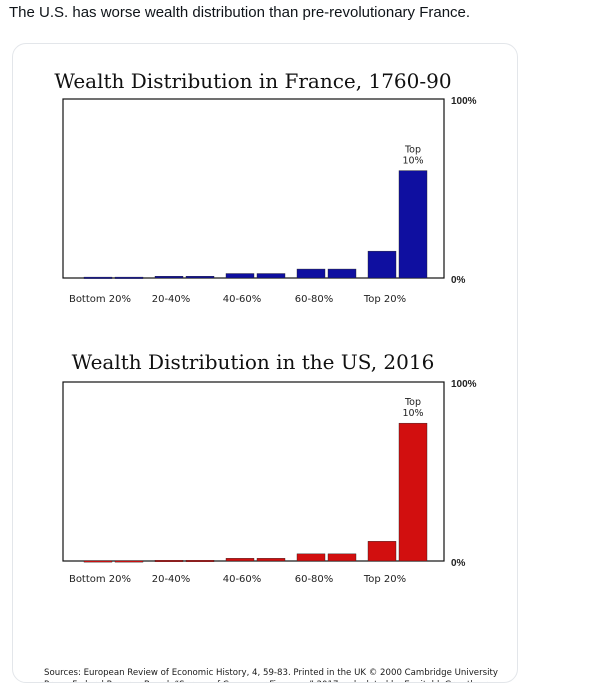 The width and height of the screenshot is (611, 690). What do you see at coordinates (412, 156) in the screenshot?
I see `france-top10-annotation: Top 10%` at bounding box center [412, 156].